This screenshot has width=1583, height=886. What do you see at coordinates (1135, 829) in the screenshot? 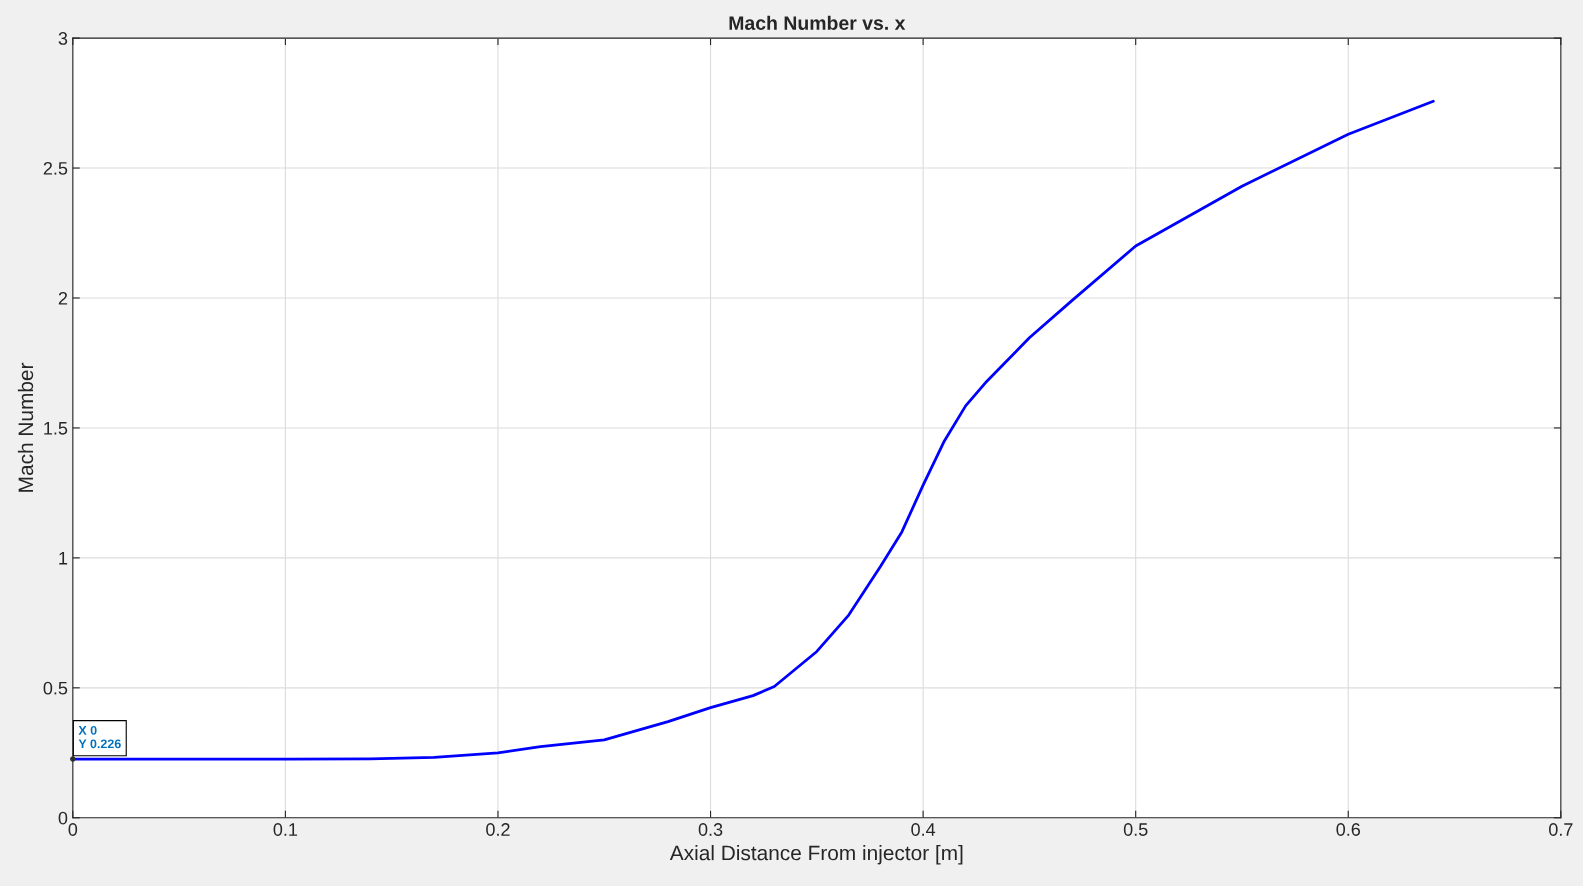
I see `x-tick-label: 0.5` at bounding box center [1135, 829].